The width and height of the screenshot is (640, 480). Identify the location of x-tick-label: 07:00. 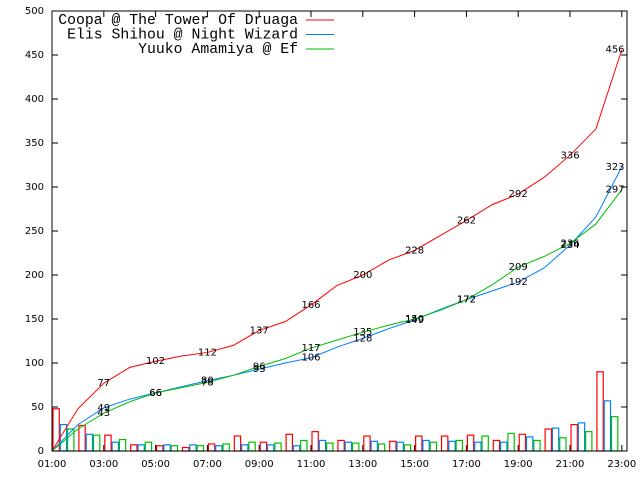
(207, 464).